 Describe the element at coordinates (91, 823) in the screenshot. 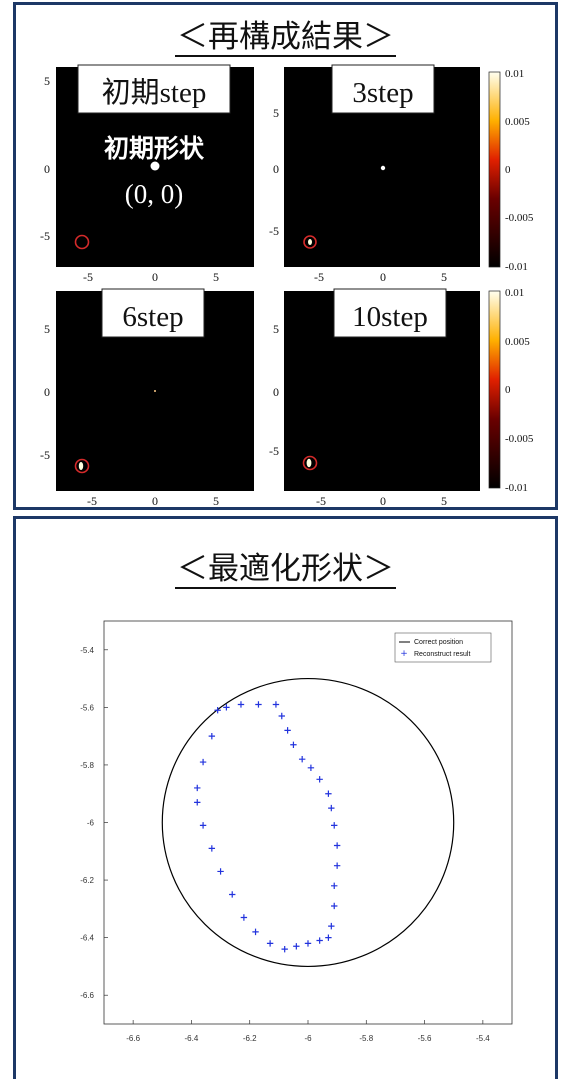

I see `y-tick-label: -6` at that location.